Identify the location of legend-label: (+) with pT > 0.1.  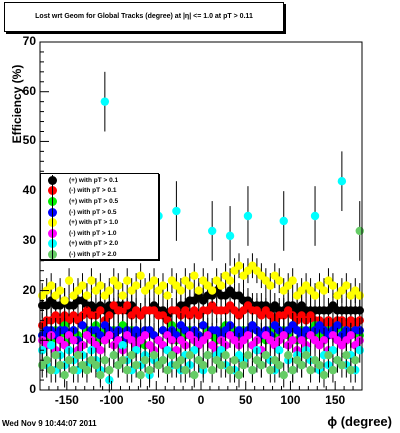
(94, 180).